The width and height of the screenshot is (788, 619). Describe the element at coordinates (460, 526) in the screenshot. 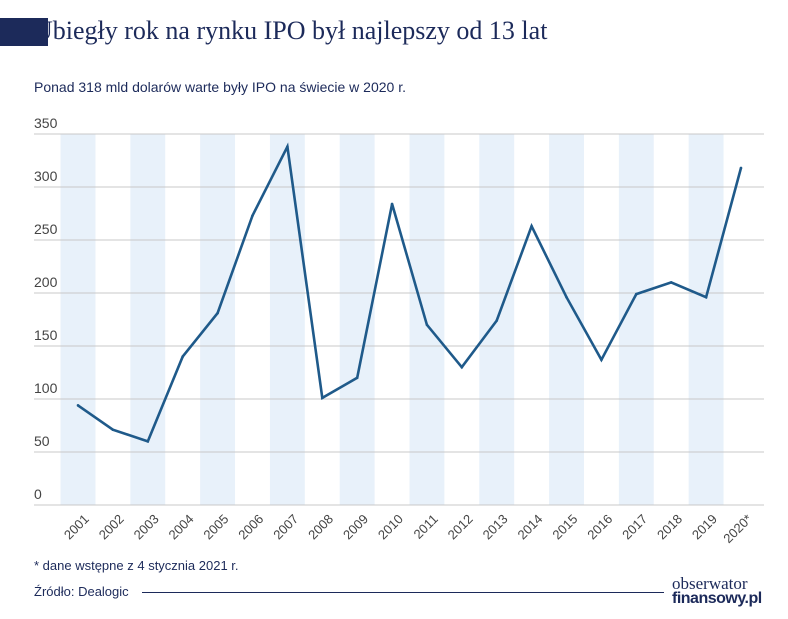

I see `x-tick-label: 2012` at that location.